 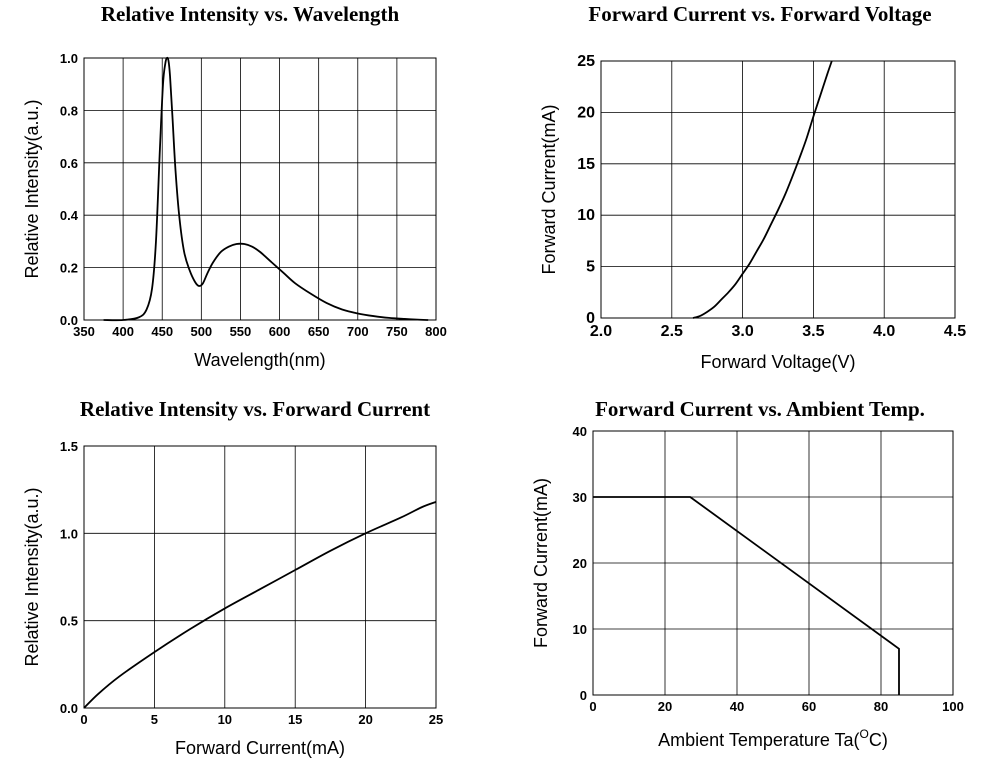 I want to click on y-tick-label: 25, so click(x=586, y=61).